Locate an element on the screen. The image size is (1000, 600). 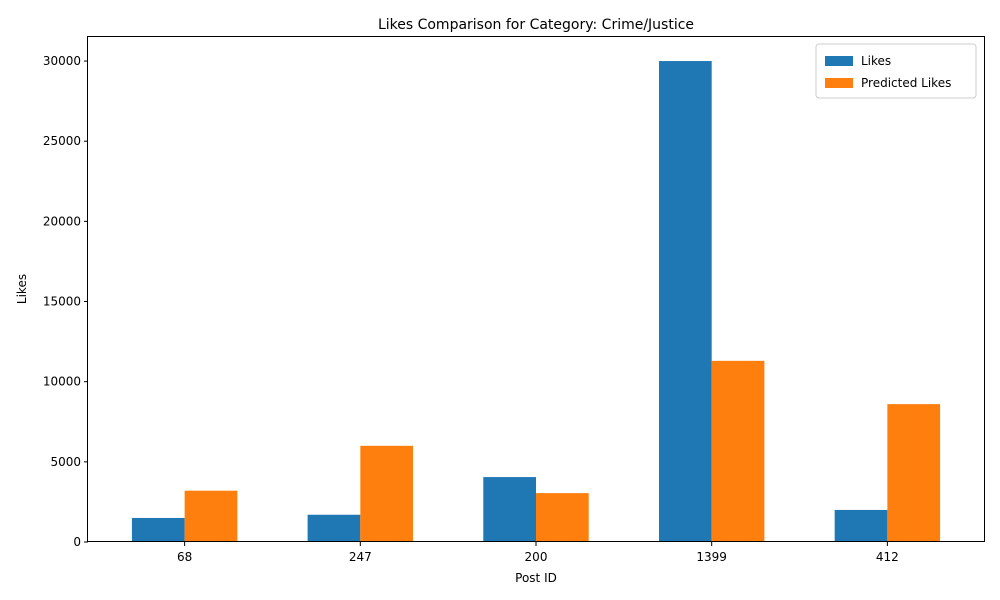
legend-frame is located at coordinates (896, 71).